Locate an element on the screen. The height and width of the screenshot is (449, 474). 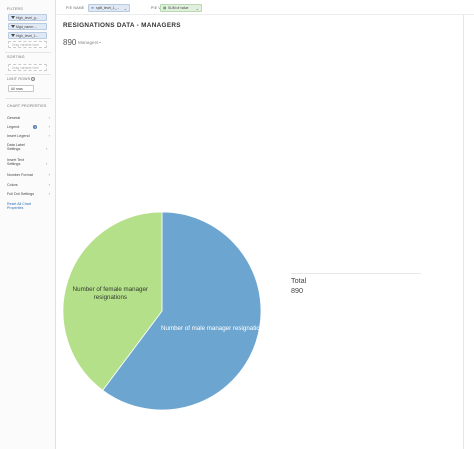
prop-colors: Colors › is located at coordinates (28, 185).